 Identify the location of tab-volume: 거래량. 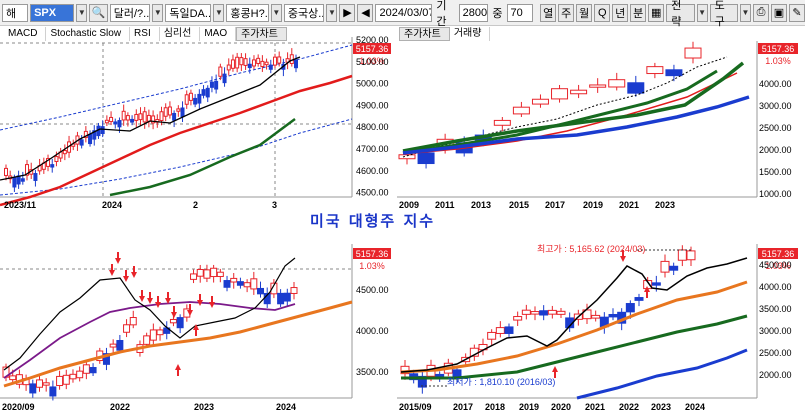
(470, 34).